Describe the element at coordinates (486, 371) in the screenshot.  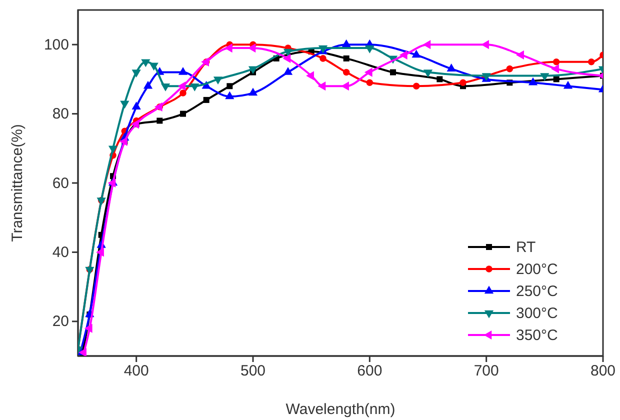
I see `x-tick-label: 700` at that location.